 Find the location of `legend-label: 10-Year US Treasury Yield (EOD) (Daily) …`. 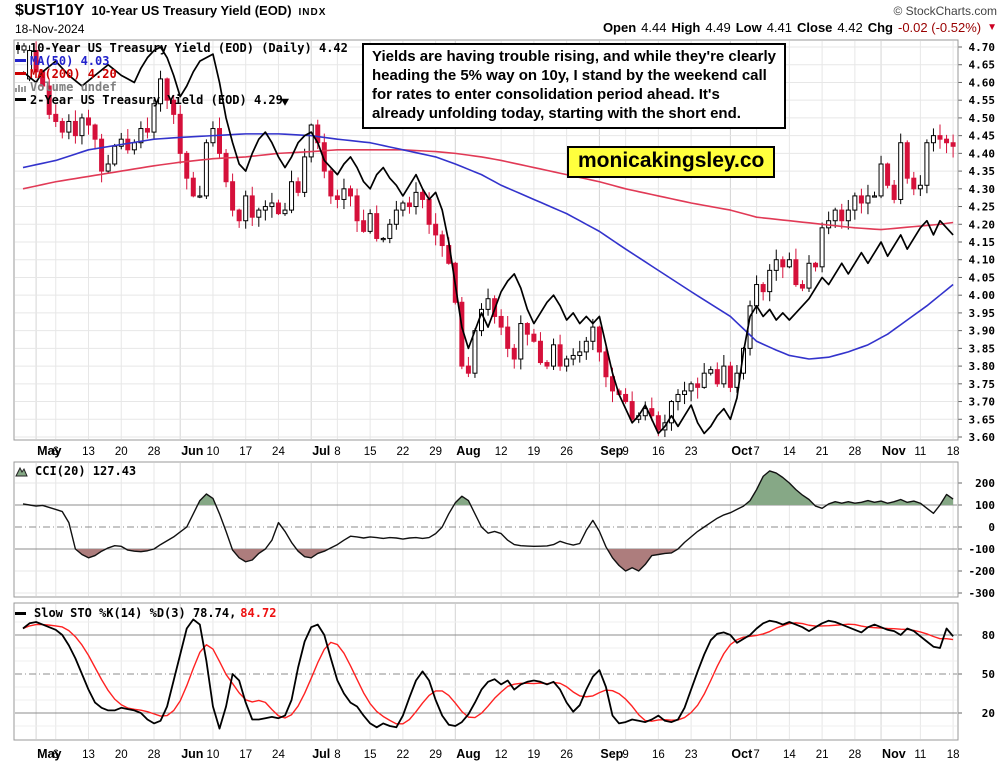

legend-label: 10-Year US Treasury Yield (EOD) (Daily) … is located at coordinates (189, 47).